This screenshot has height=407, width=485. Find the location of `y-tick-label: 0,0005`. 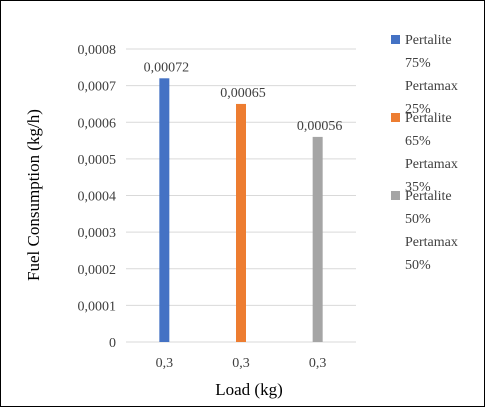

y-tick-label: 0,0005 is located at coordinates (97, 160).